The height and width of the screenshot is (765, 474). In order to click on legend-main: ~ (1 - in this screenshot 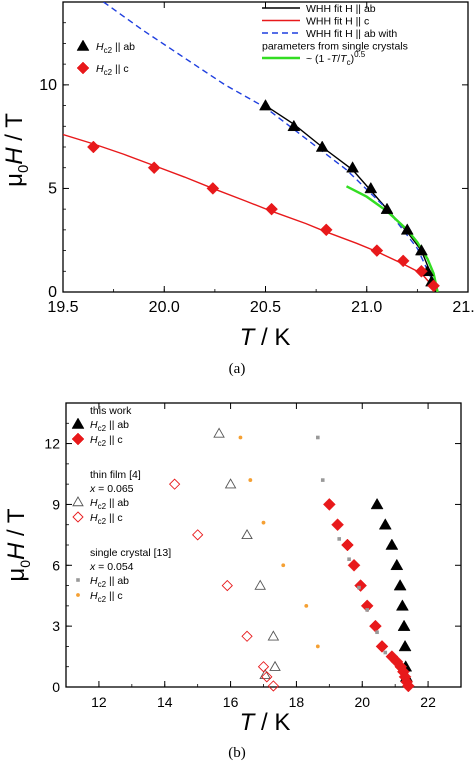, I will do `click(318, 59)`.